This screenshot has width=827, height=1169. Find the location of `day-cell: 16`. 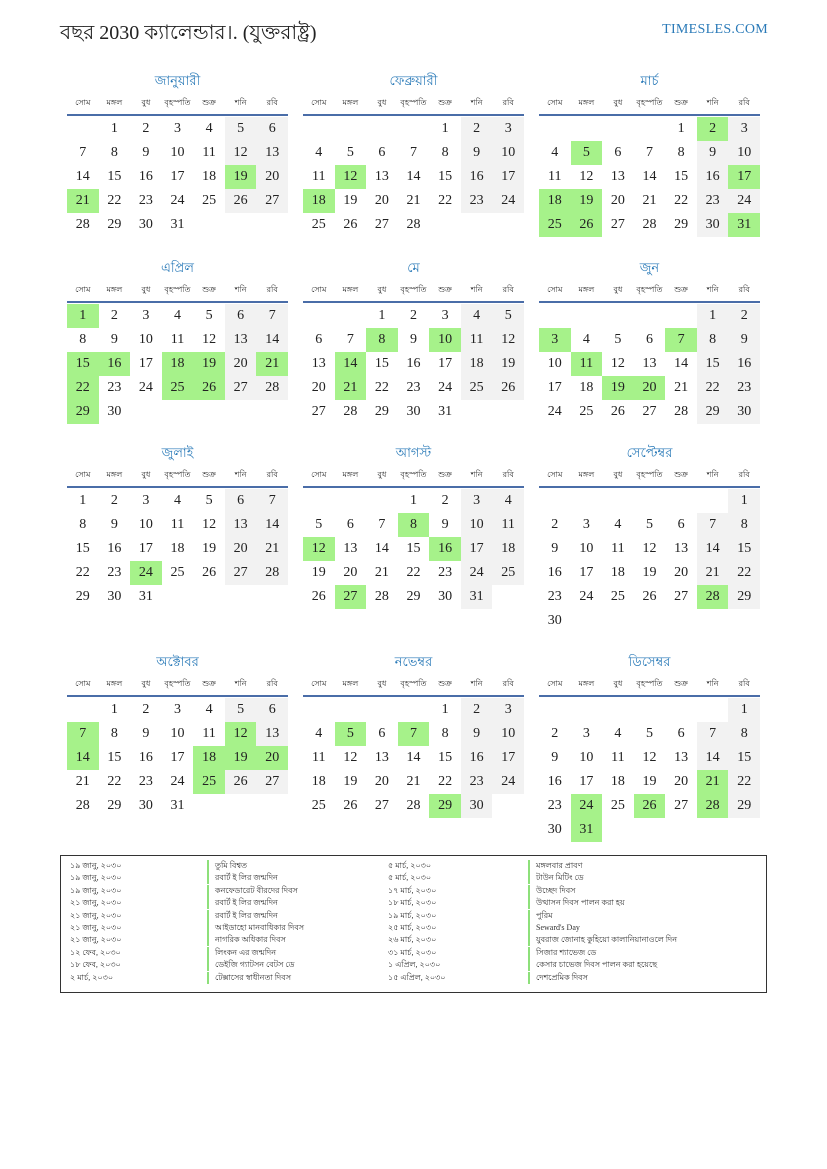

day-cell: 16 is located at coordinates (145, 757).